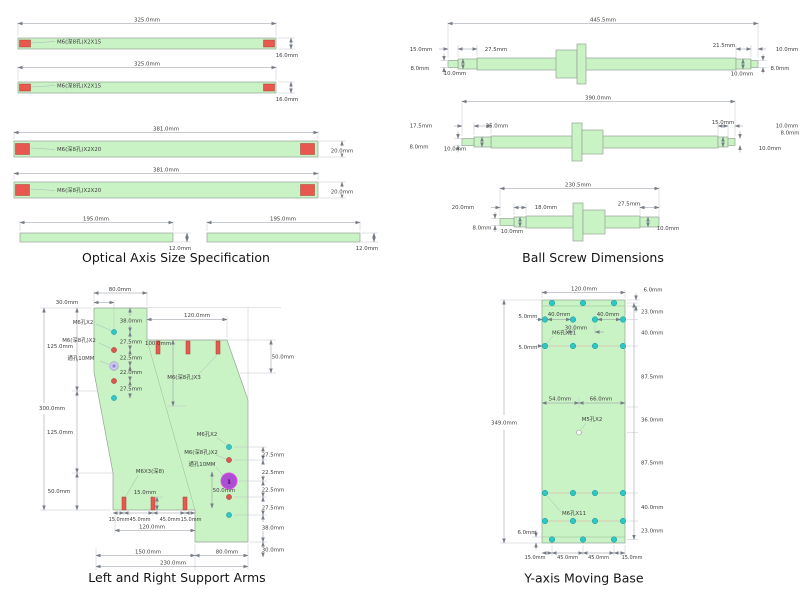  I want to click on dim: 30.0mm, so click(576, 329).